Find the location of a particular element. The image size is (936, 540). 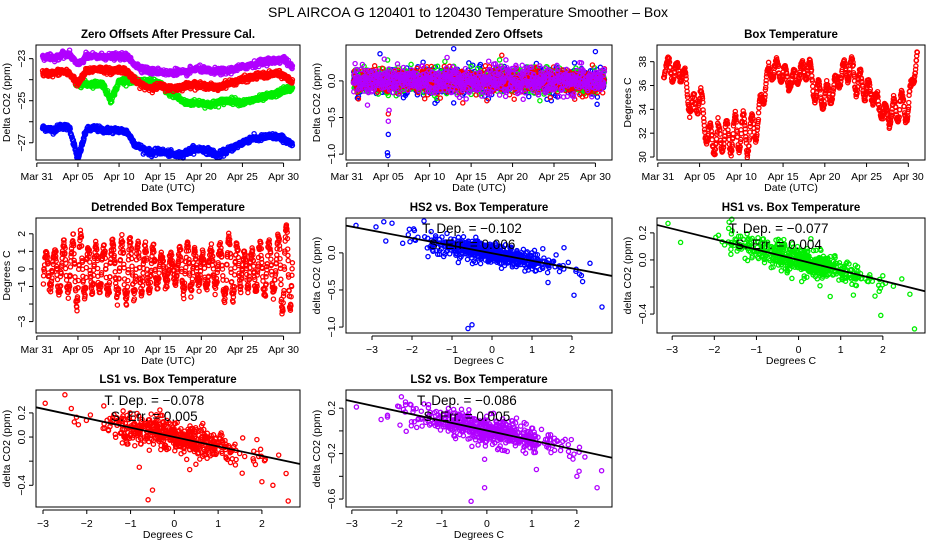

panel-title: Detrended Zero Offsets is located at coordinates (479, 35).